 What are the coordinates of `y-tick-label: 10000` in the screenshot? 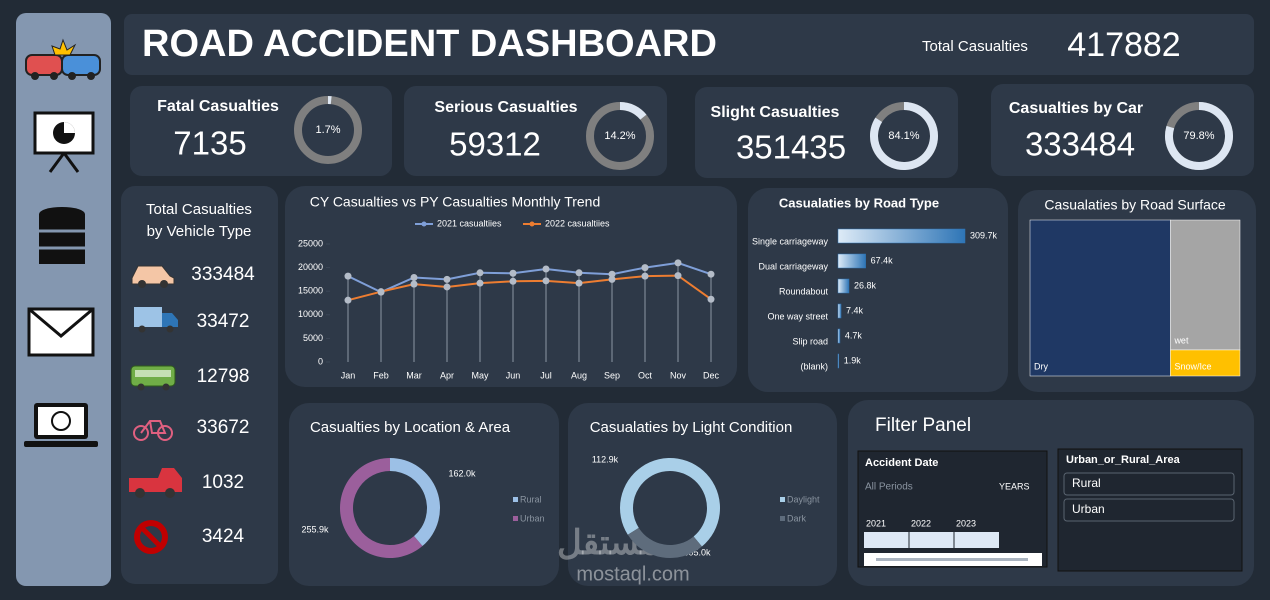 It's located at (310, 314).